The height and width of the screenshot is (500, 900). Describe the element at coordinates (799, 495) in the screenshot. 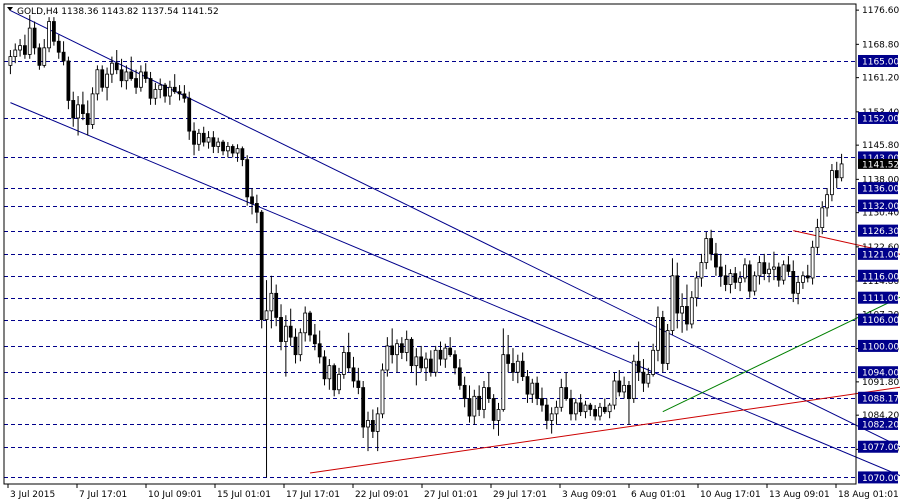

I see `x-tick-label: 13 Aug 09:01` at that location.